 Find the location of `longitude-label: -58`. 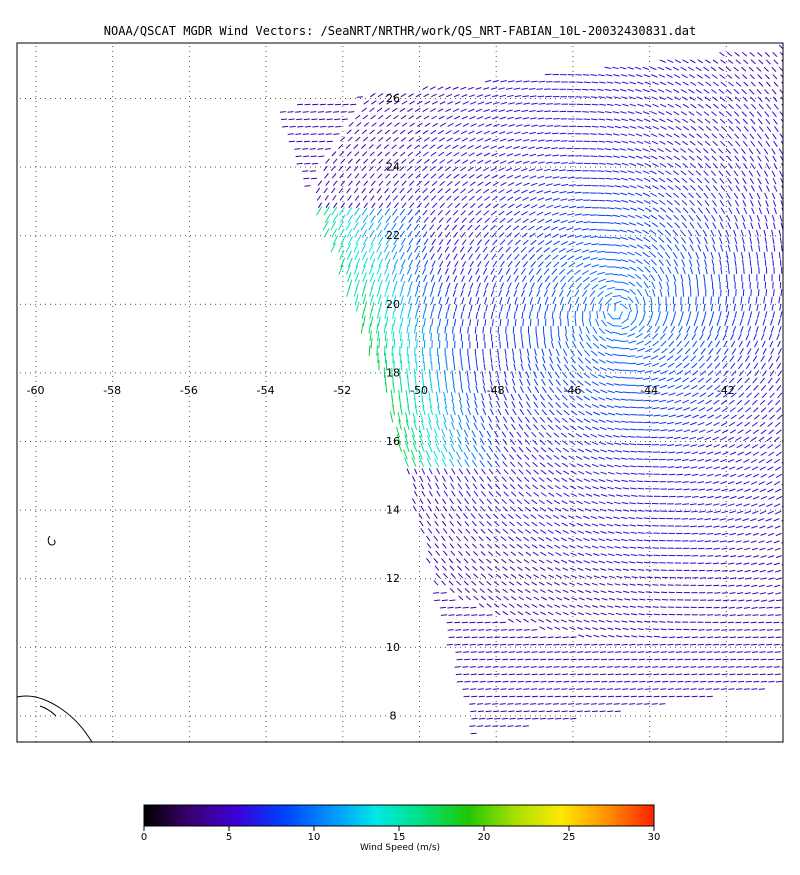

longitude-label: -58 is located at coordinates (112, 390).